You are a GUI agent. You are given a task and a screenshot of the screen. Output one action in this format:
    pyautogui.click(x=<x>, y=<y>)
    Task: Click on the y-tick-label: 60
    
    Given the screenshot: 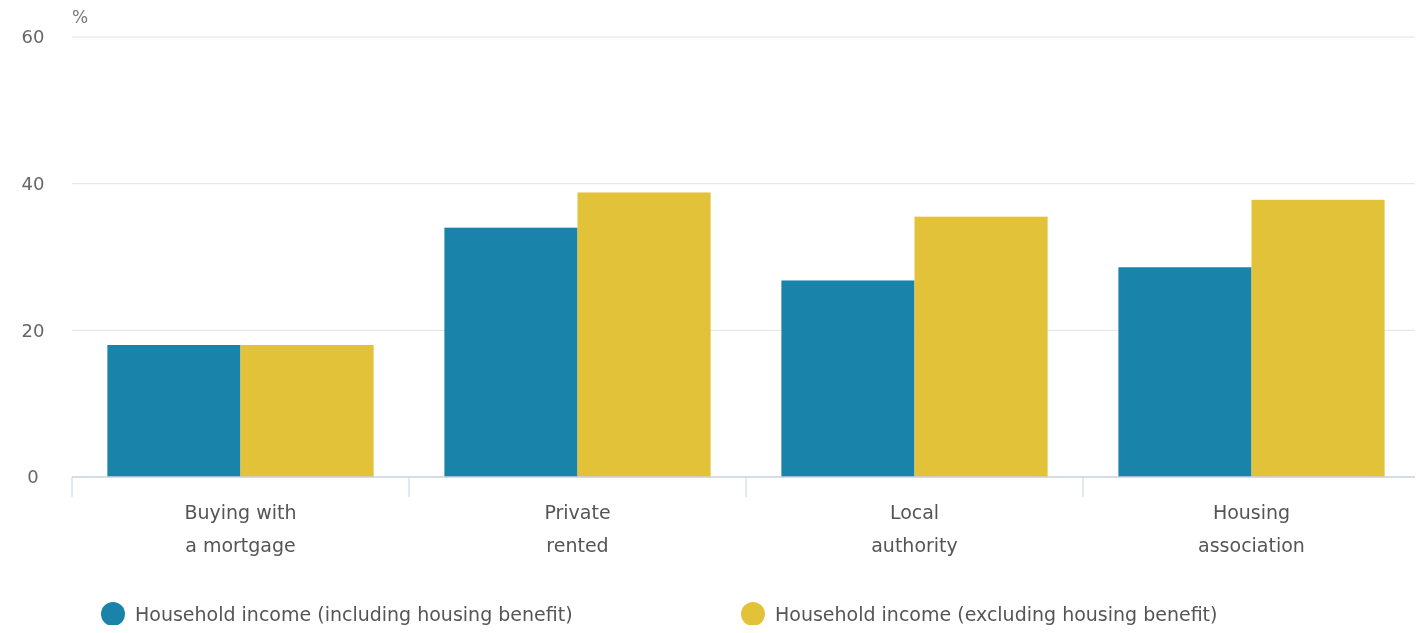 What is the action you would take?
    pyautogui.click(x=33, y=37)
    